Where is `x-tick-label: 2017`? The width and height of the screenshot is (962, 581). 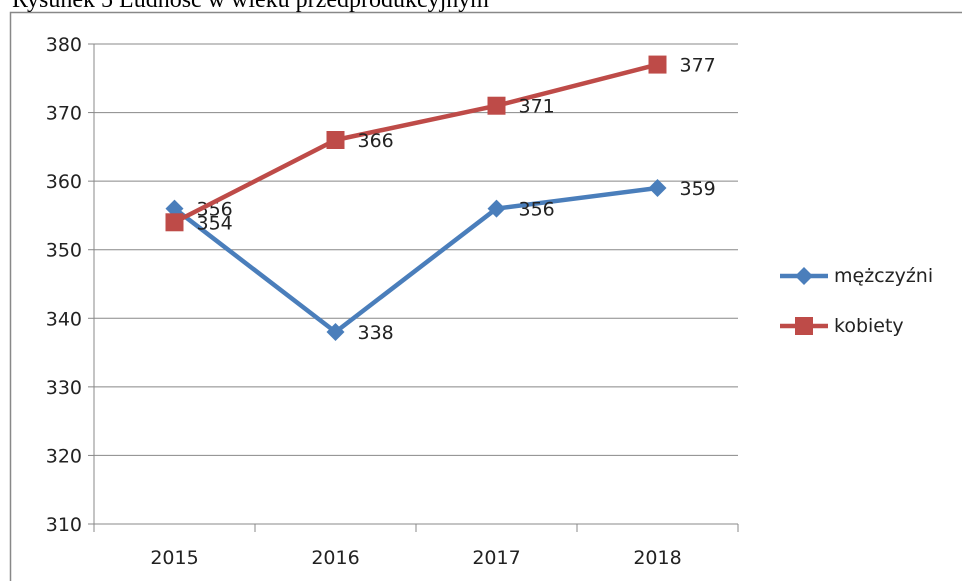 x-tick-label: 2017 is located at coordinates (496, 558).